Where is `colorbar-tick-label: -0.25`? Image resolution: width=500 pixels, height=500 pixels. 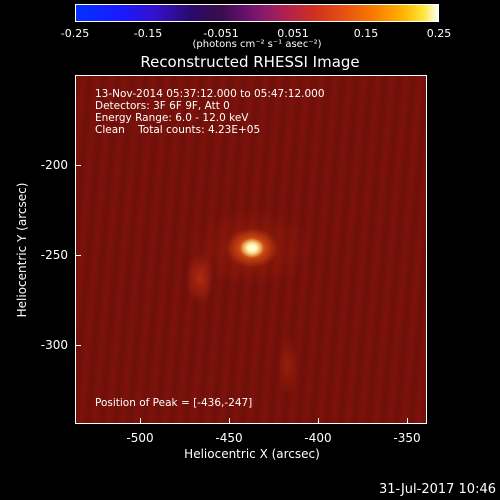
colorbar-tick-label: -0.25 is located at coordinates (75, 33).